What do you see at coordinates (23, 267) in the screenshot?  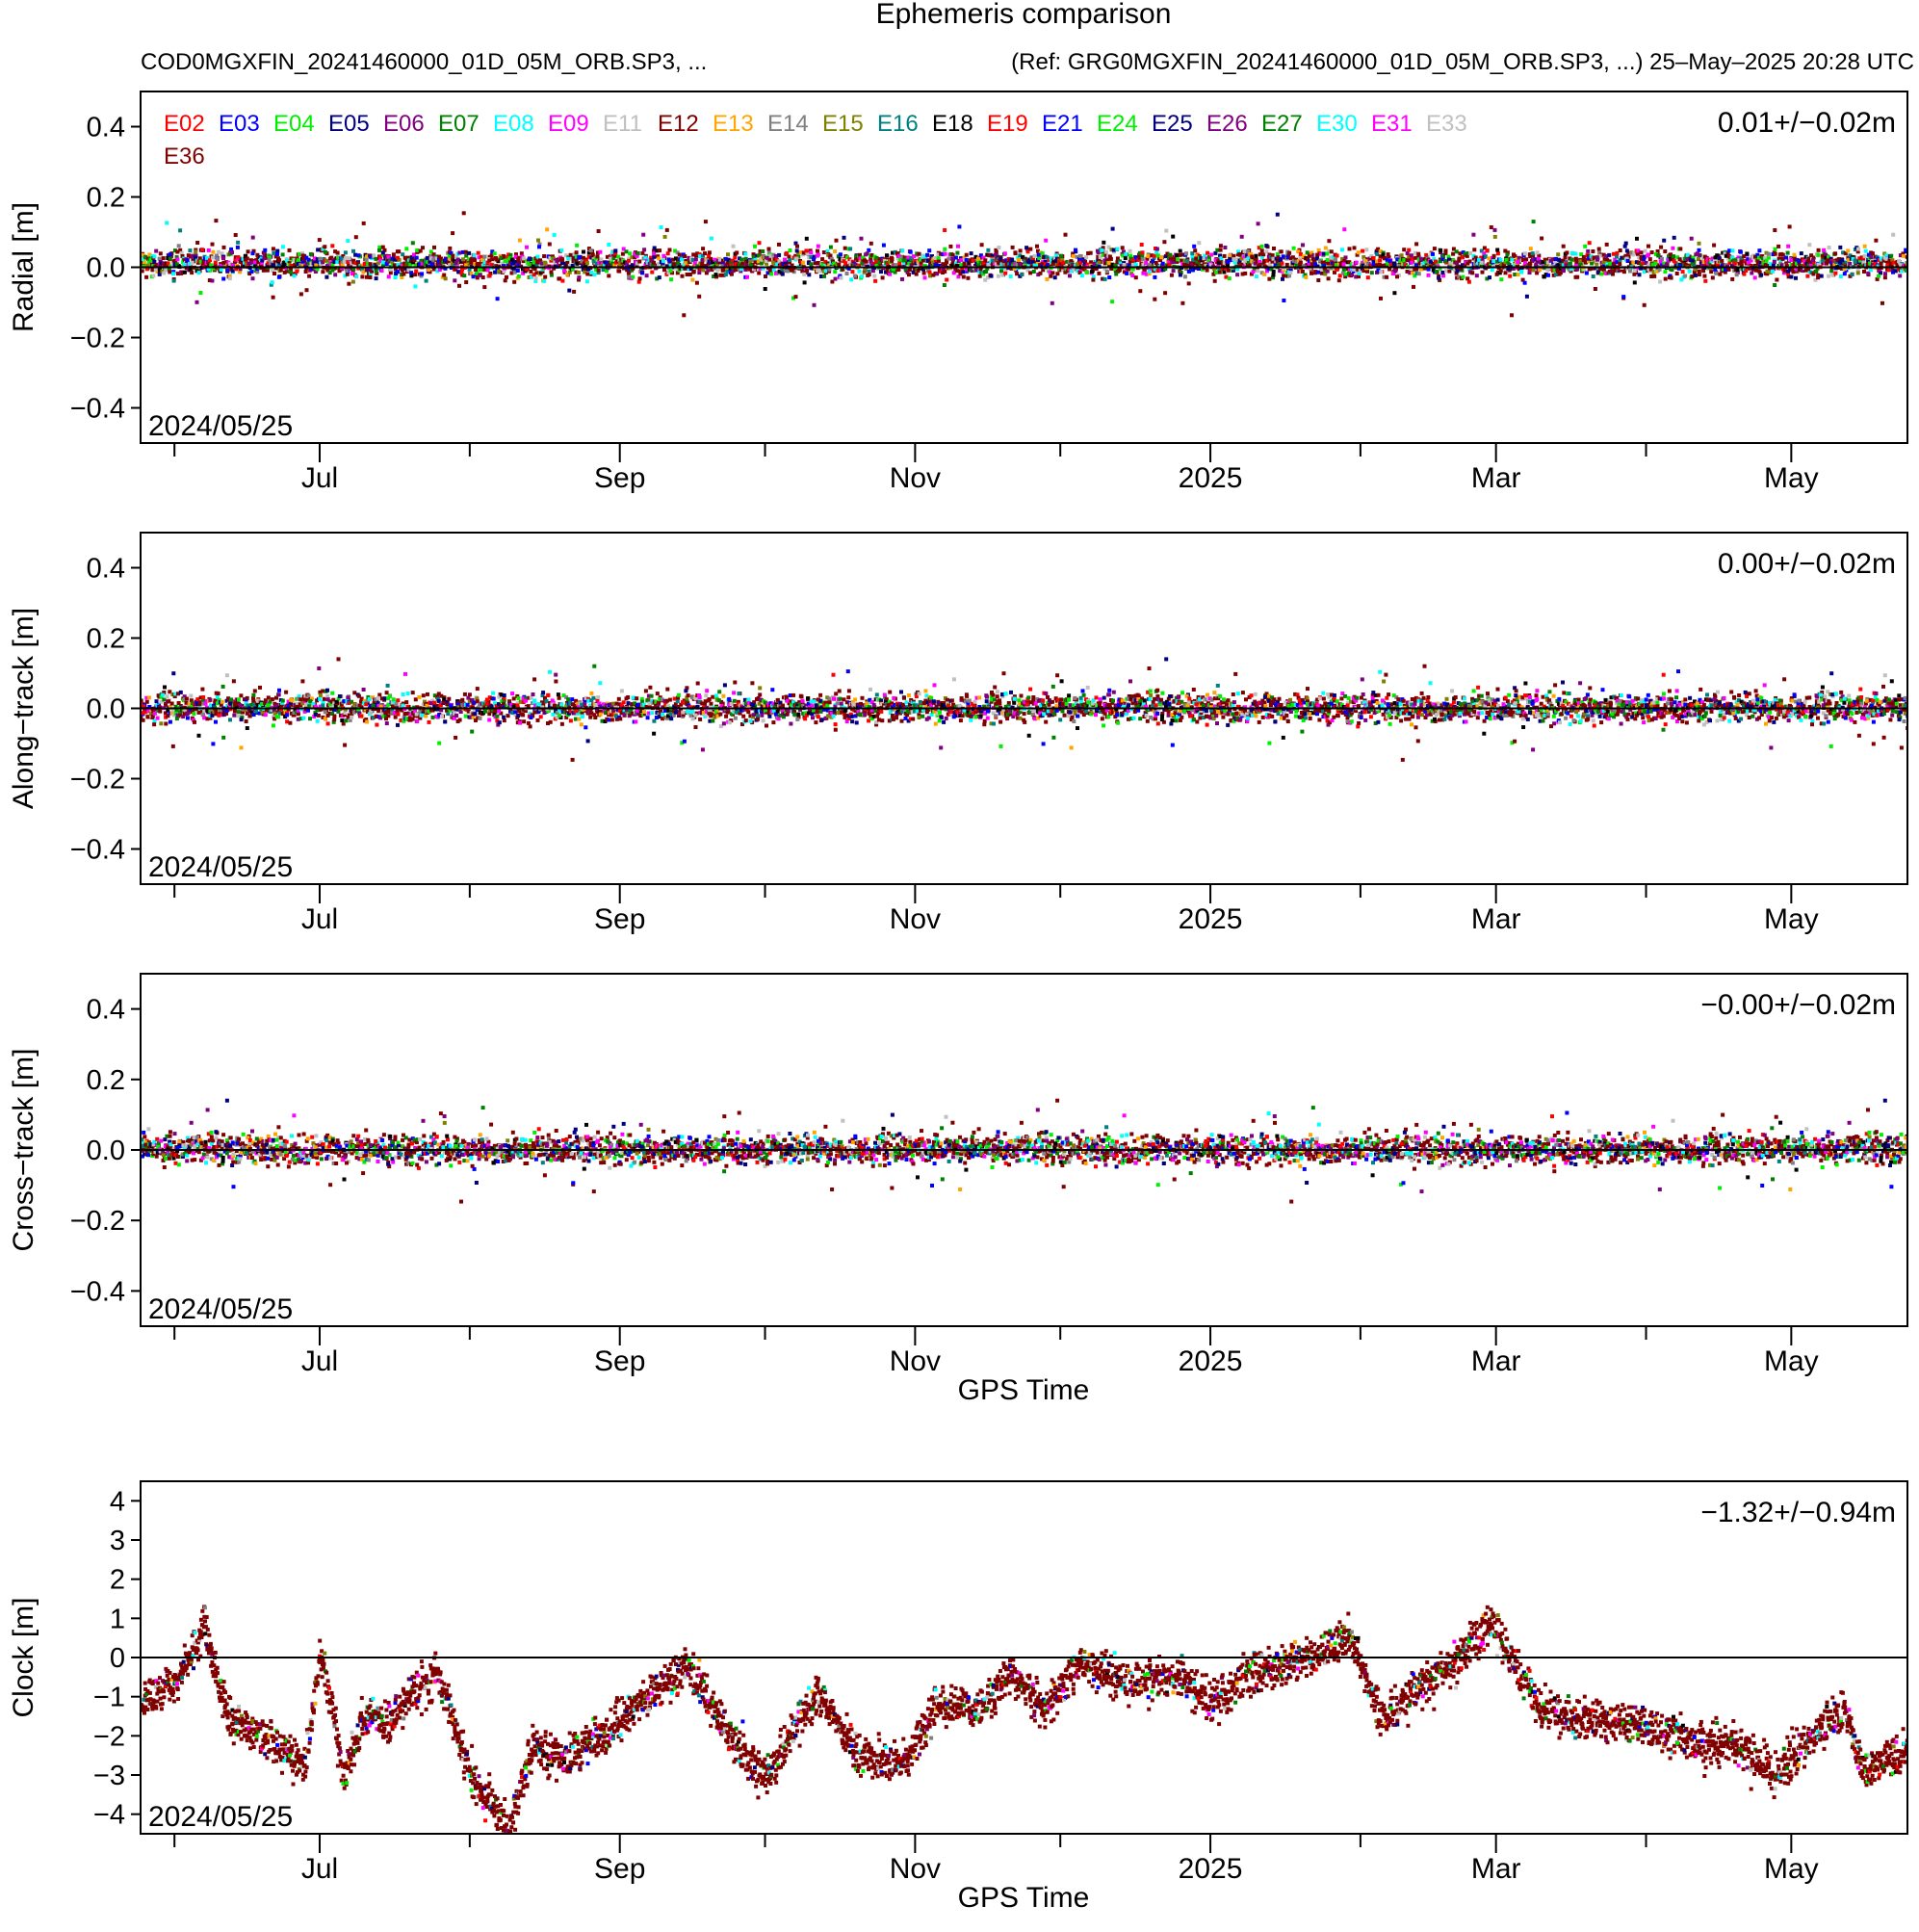 I see `y-axis-label: Radial [m]` at bounding box center [23, 267].